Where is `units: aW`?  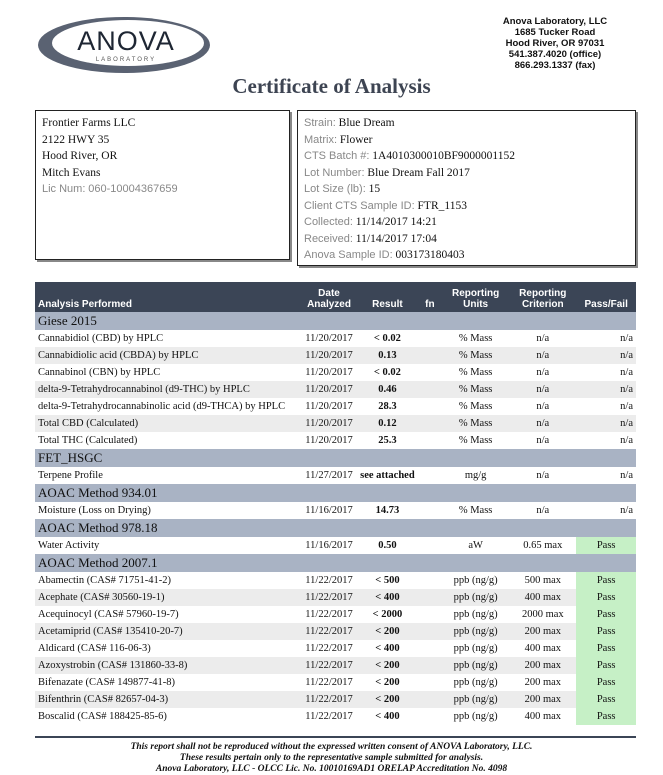 units: aW is located at coordinates (475, 545).